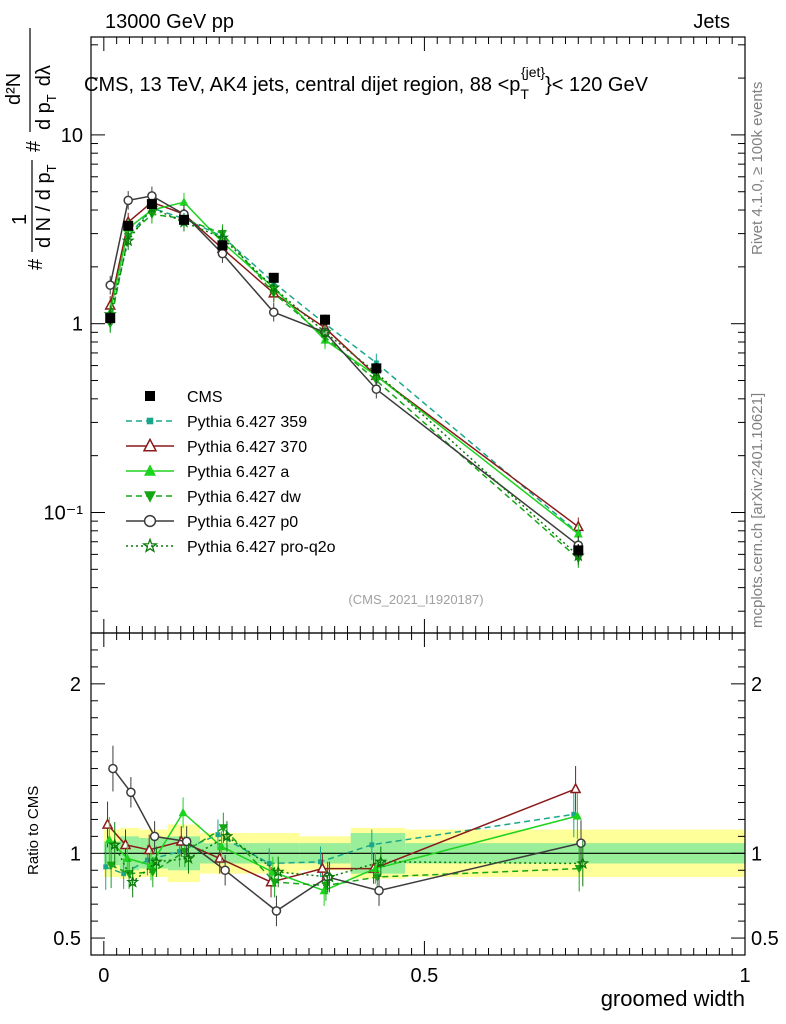 The image size is (786, 1024). I want to click on x-axis-label: groomed width, so click(673, 998).